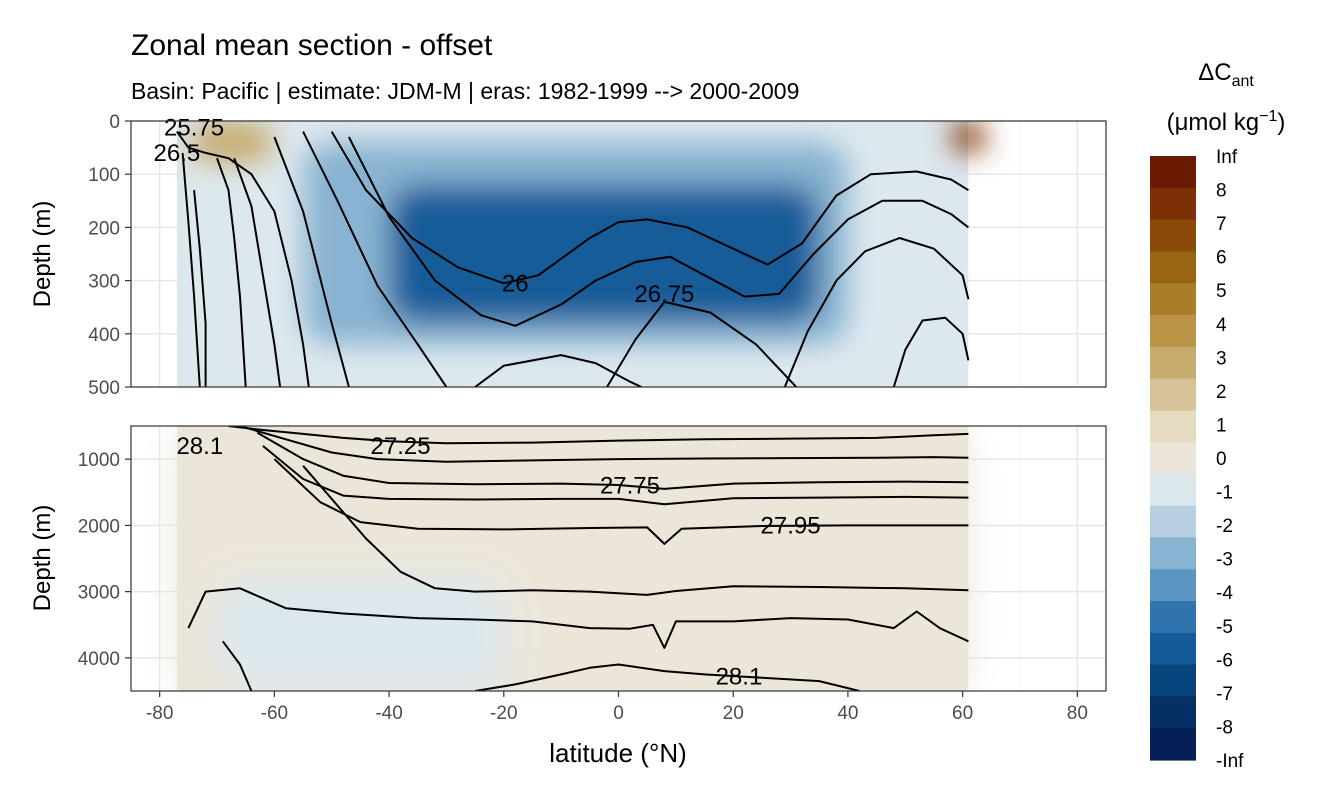  Describe the element at coordinates (388, 713) in the screenshot. I see `x-tick-label: -40` at that location.